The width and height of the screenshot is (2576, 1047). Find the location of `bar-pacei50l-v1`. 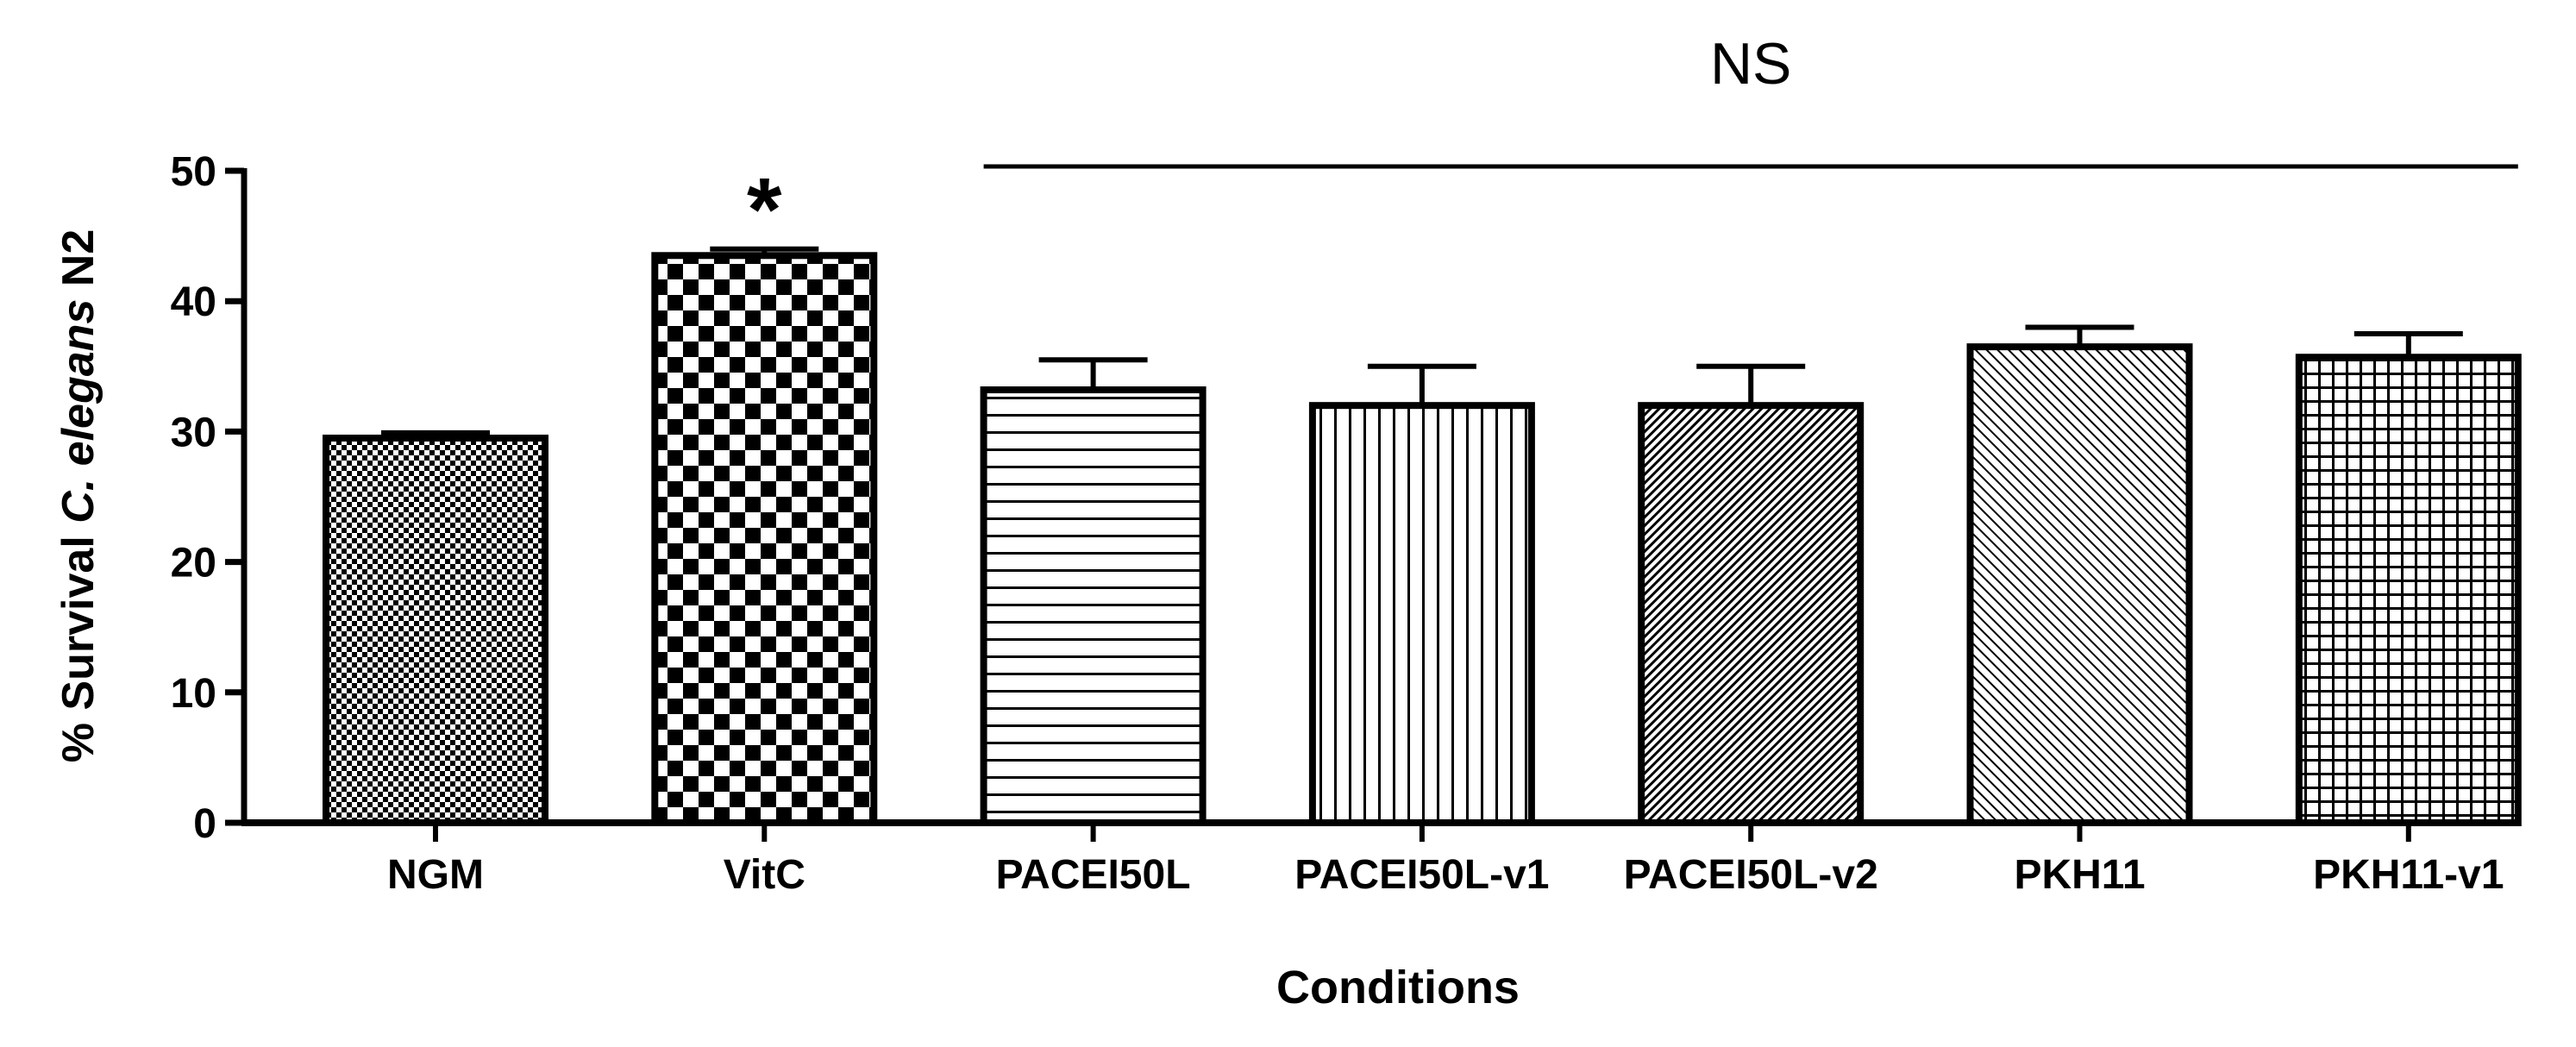

bar-pacei50l-v1 is located at coordinates (1421, 614).